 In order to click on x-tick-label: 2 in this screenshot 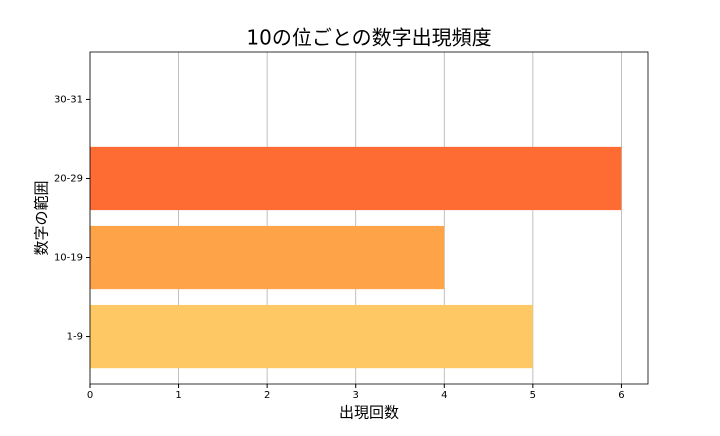, I will do `click(267, 395)`.